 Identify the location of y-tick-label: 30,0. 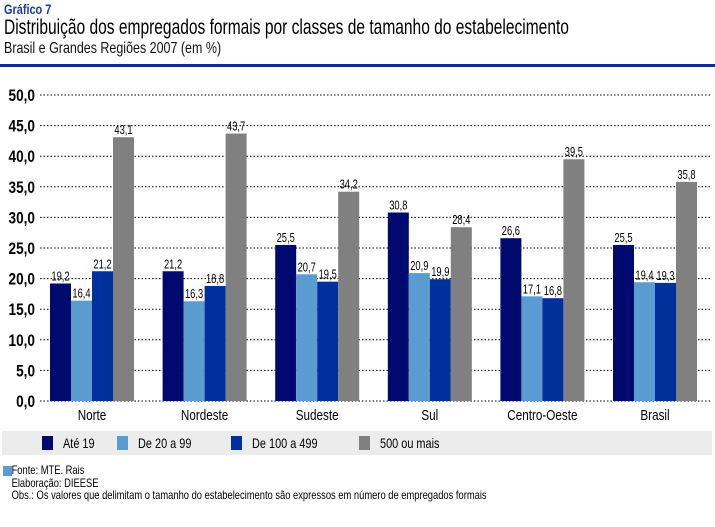
(22, 218).